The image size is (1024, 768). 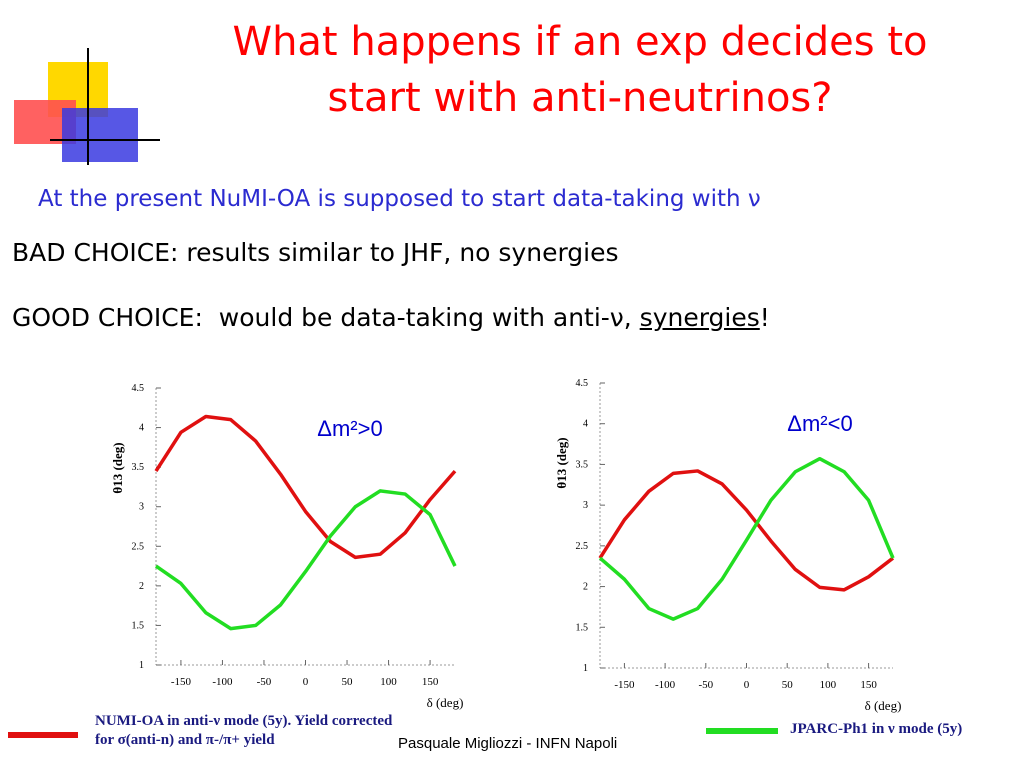 What do you see at coordinates (349, 428) in the screenshot?
I see `annotation: Δm²>0` at bounding box center [349, 428].